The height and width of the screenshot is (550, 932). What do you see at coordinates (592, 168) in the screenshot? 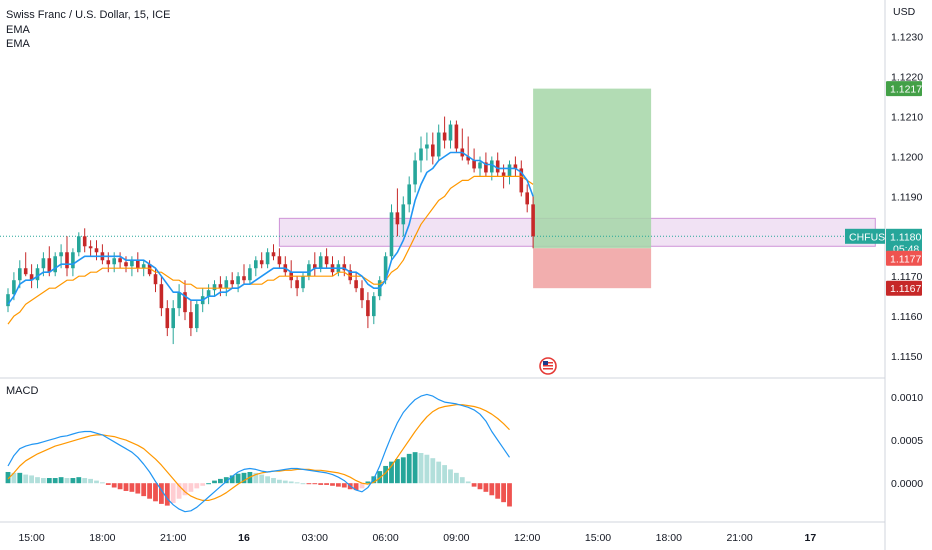
I see `take-profit-zone` at bounding box center [592, 168].